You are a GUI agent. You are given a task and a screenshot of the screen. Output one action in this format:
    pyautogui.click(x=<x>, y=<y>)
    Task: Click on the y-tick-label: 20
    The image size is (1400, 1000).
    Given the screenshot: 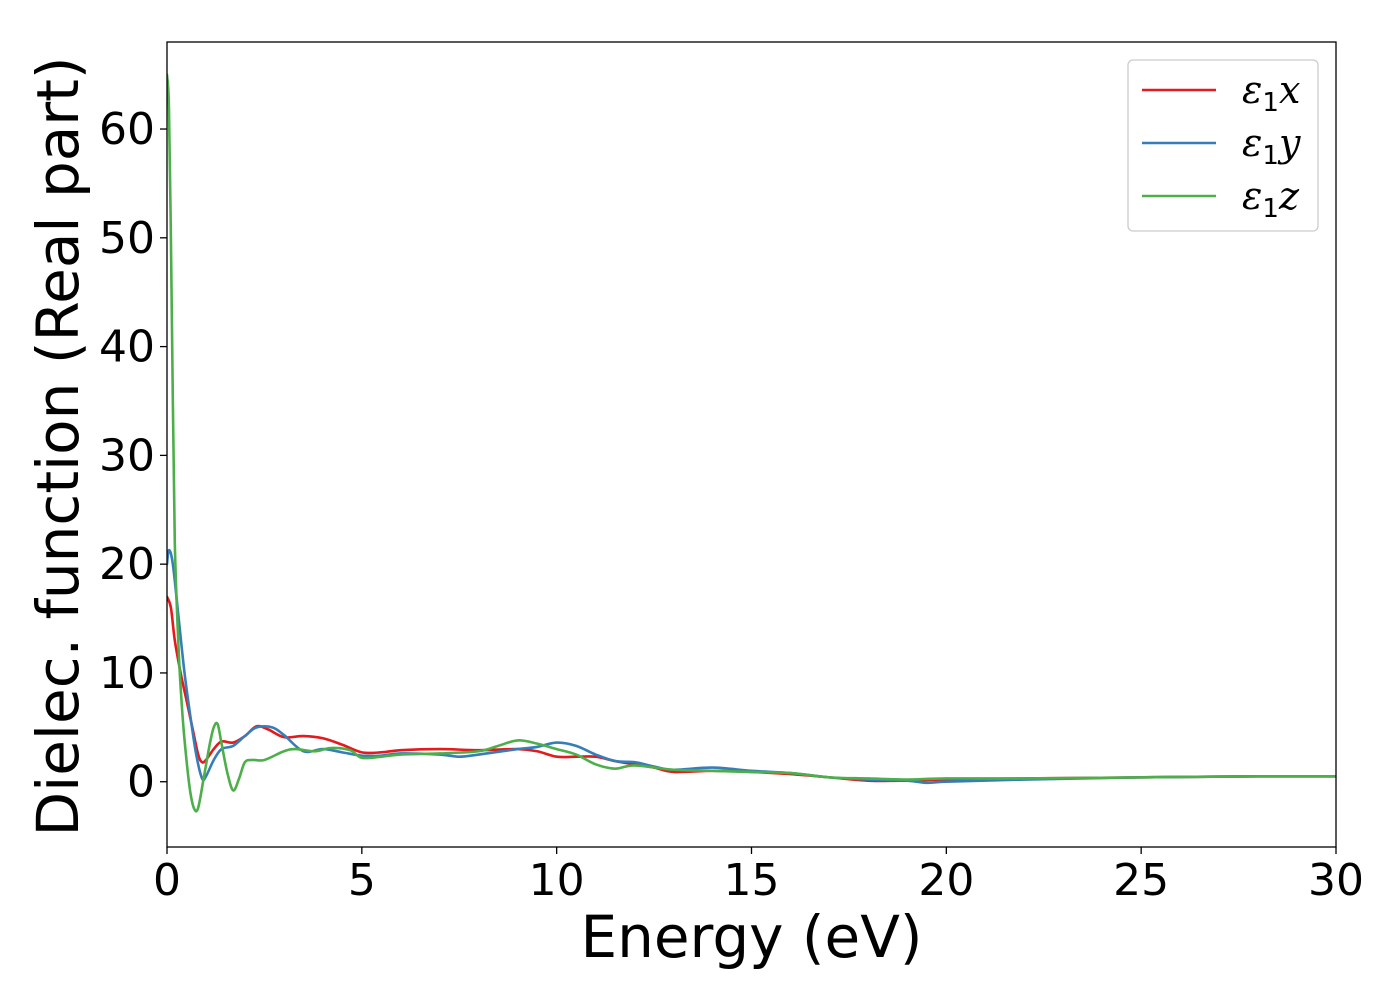 What is the action you would take?
    pyautogui.click(x=127, y=564)
    